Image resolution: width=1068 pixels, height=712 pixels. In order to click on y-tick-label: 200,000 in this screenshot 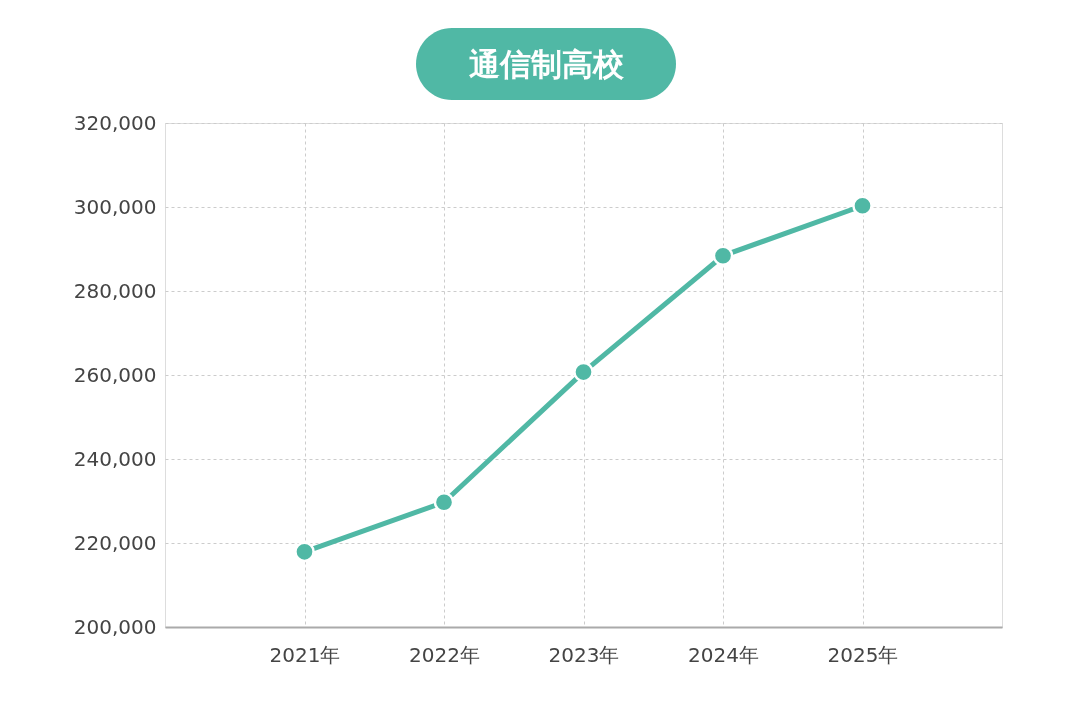, I will do `click(115, 626)`.